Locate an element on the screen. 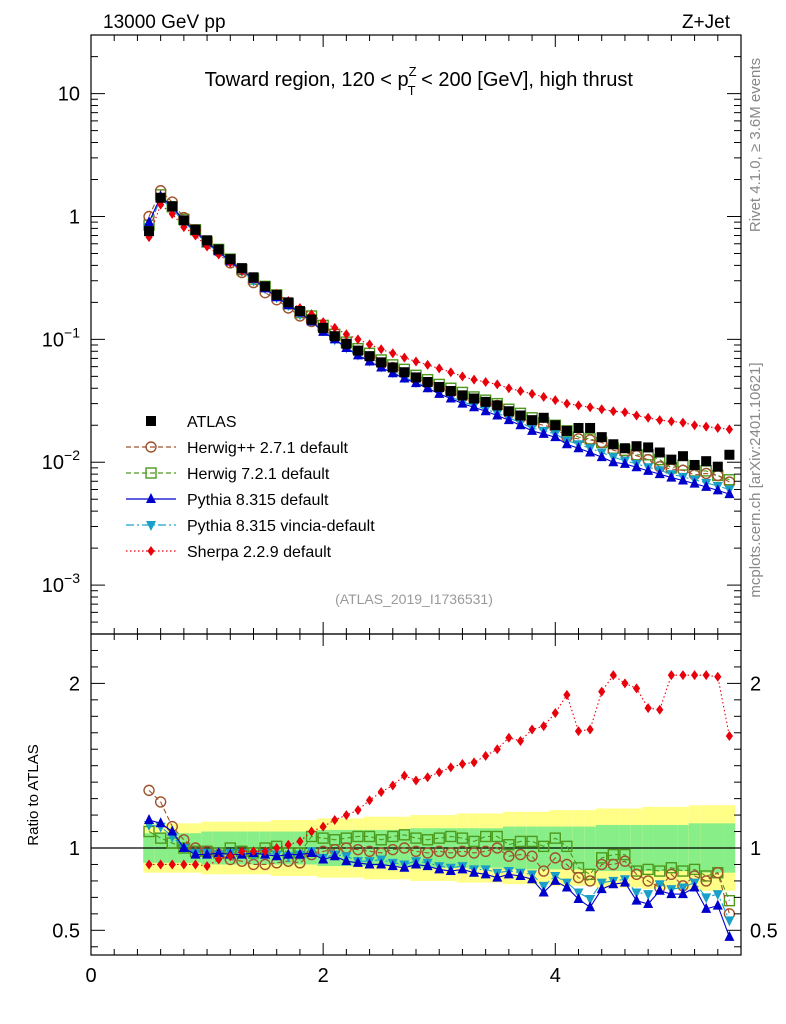 The image size is (786, 1024). title-subscript: T is located at coordinates (412, 90).